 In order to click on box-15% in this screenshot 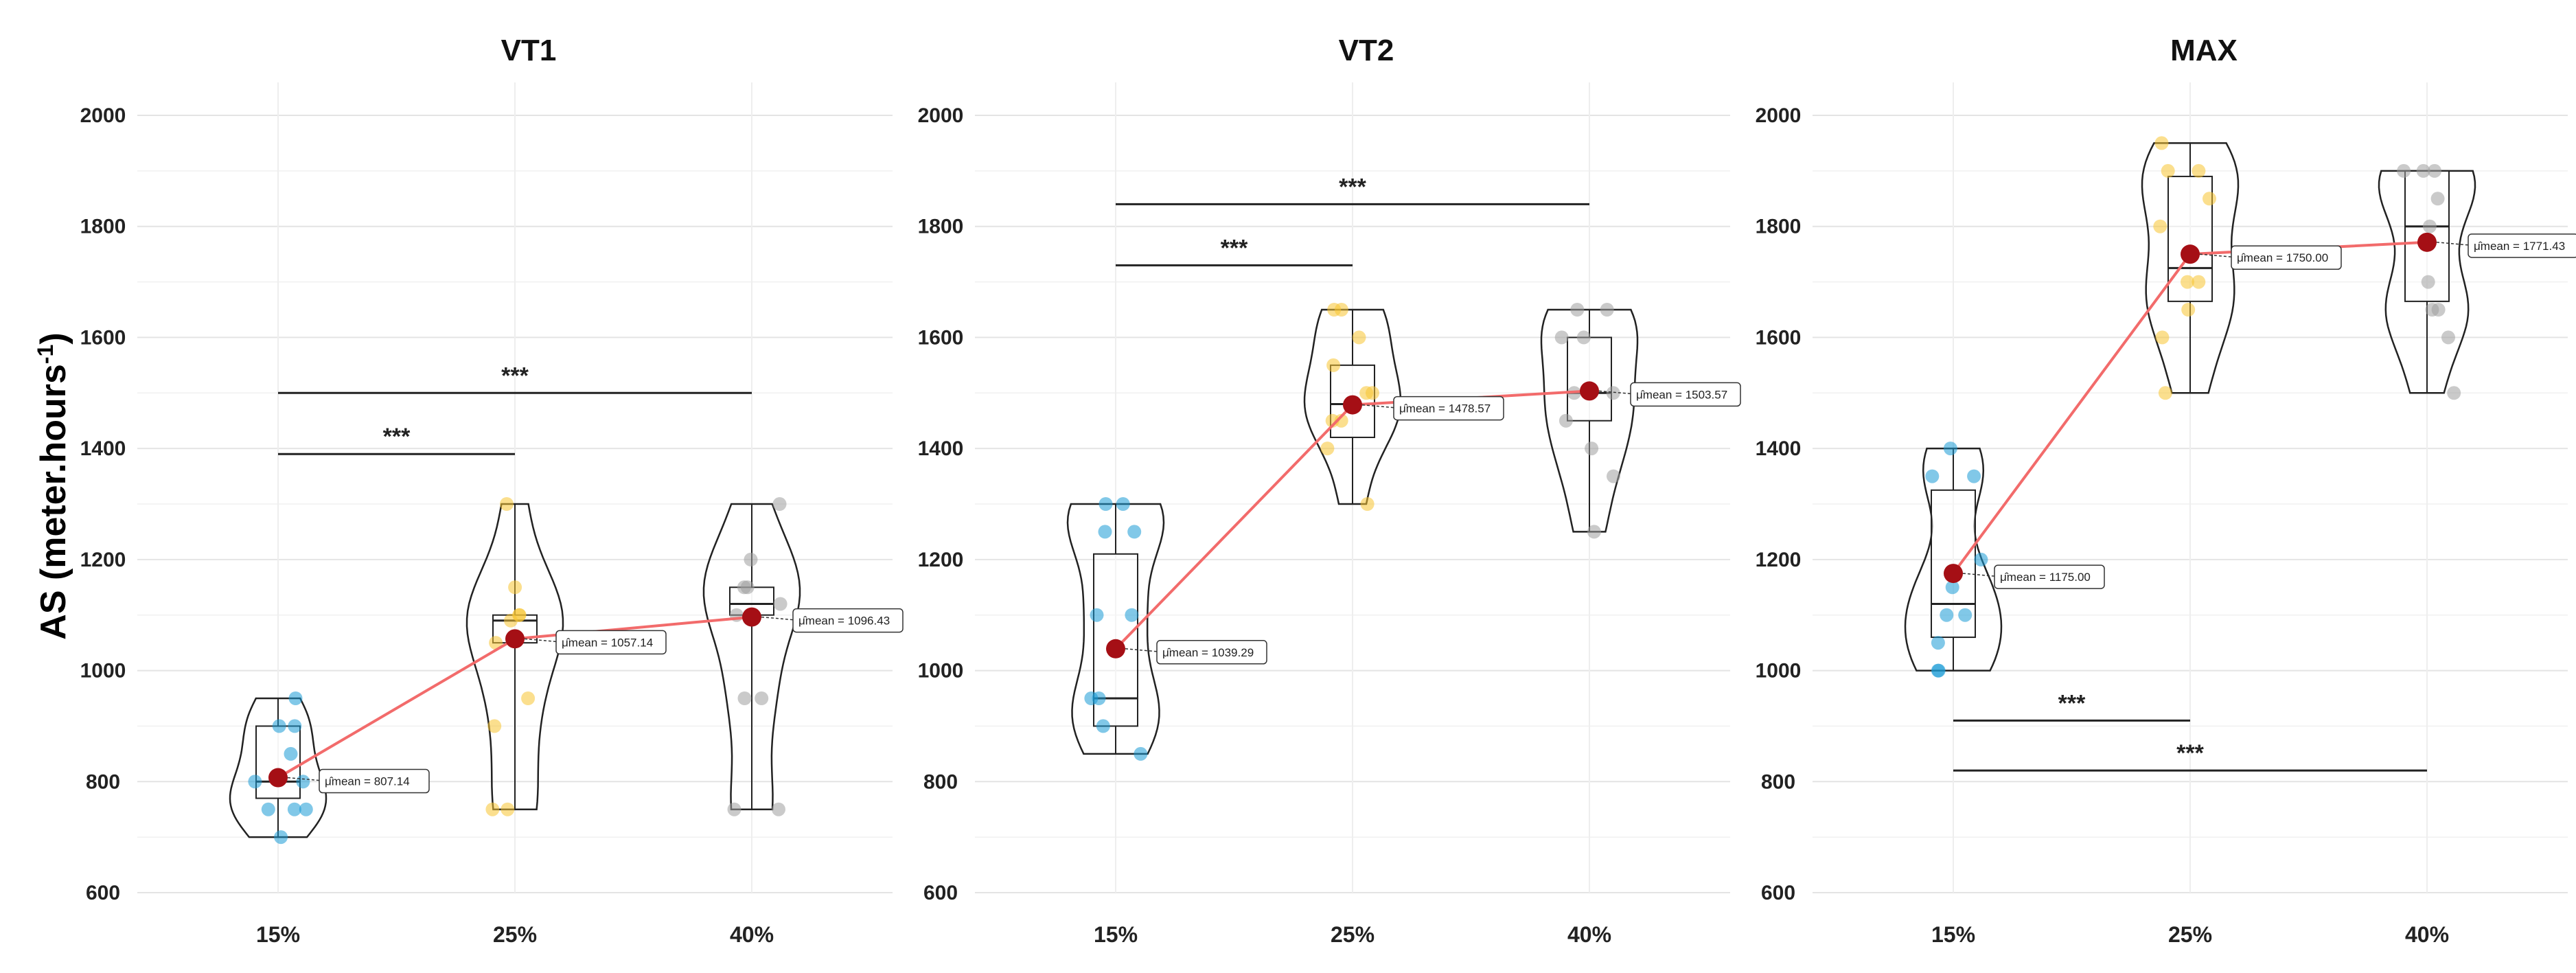, I will do `click(278, 762)`.